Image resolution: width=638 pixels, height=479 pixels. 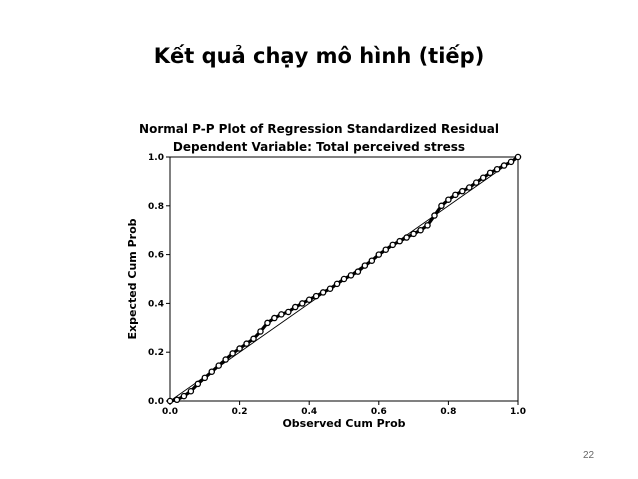 I want to click on x-tick-label: 0.0, so click(x=170, y=412).